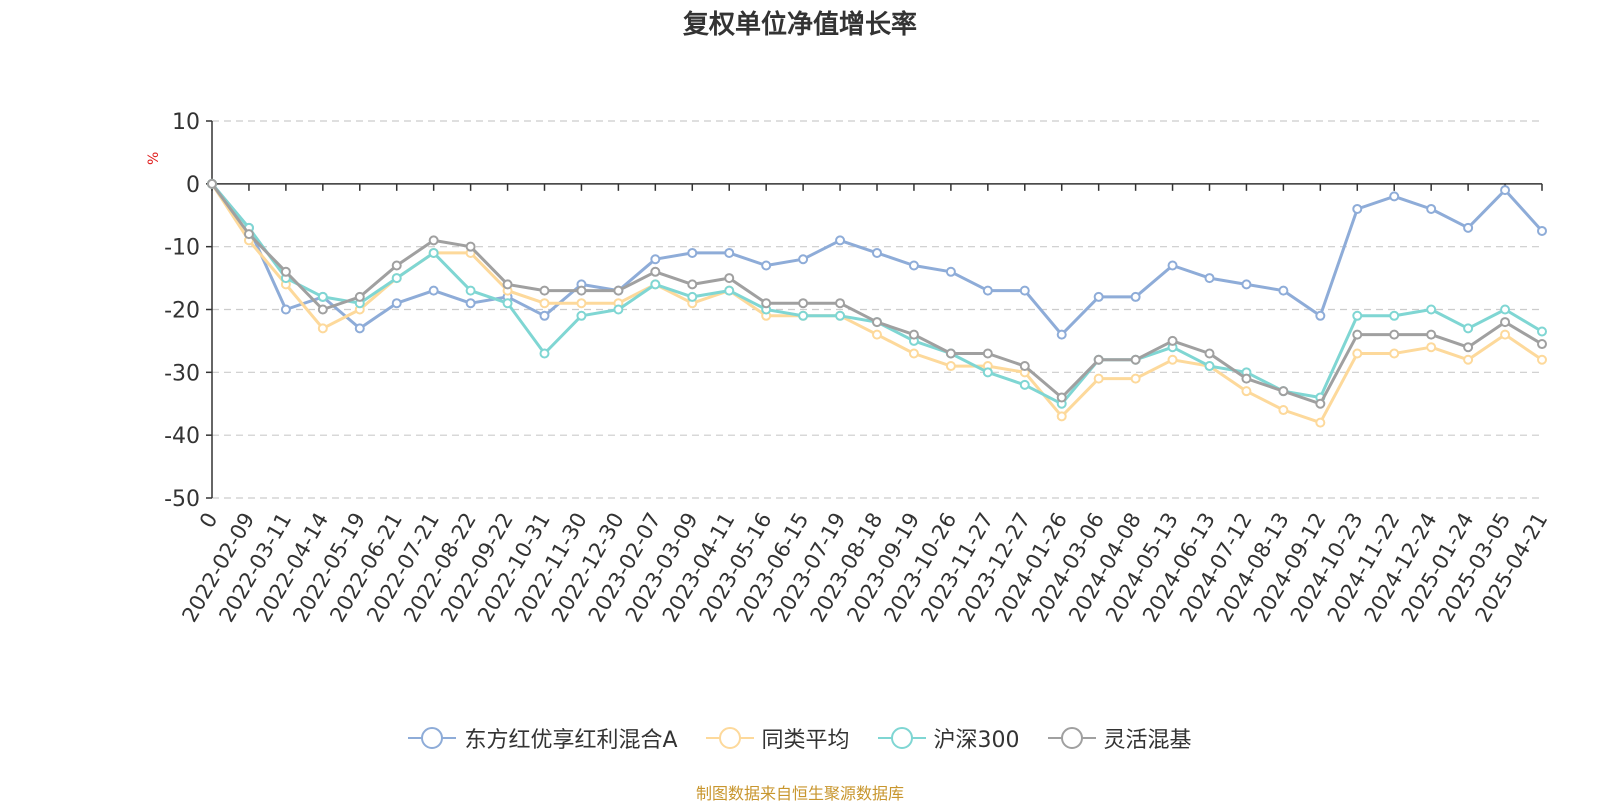 The height and width of the screenshot is (804, 1600). What do you see at coordinates (948, 738) in the screenshot?
I see `legend-item: 沪深300` at bounding box center [948, 738].